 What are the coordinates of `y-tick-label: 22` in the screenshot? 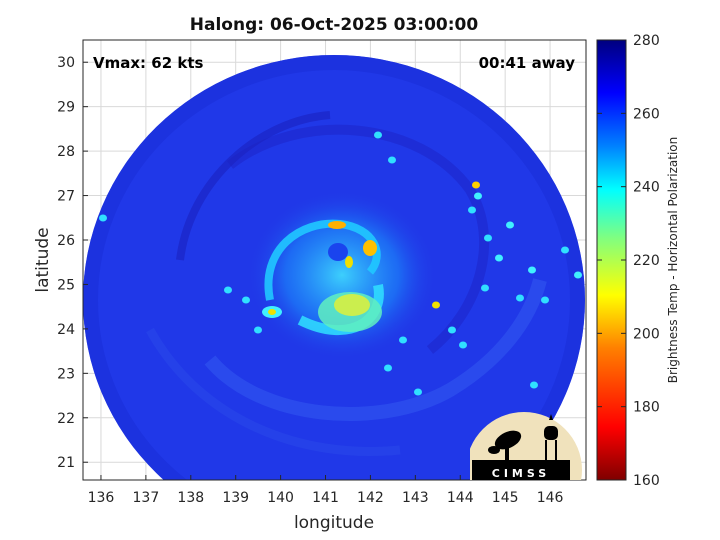 It's located at (66, 419).